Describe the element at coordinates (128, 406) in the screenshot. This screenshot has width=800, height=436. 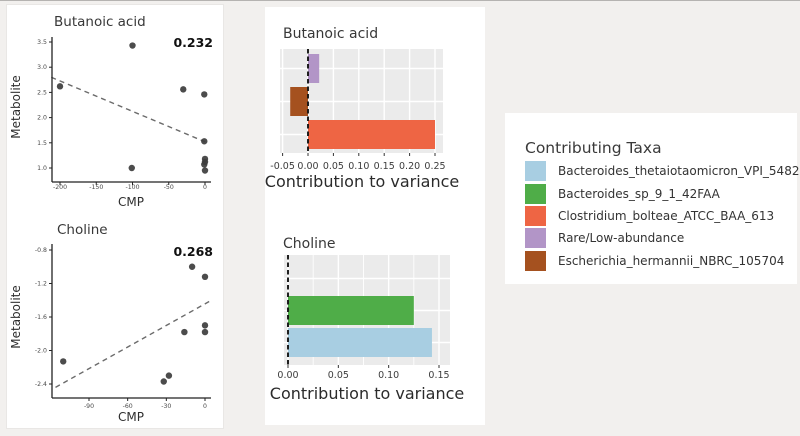
I see `x-tick-label: -60` at that location.